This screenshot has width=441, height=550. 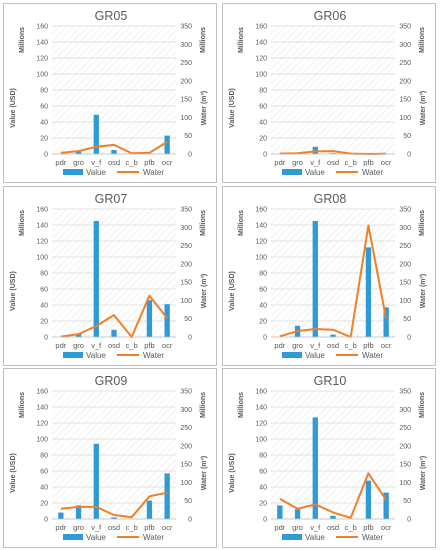 I want to click on x-tick-label: osd, so click(x=114, y=527).